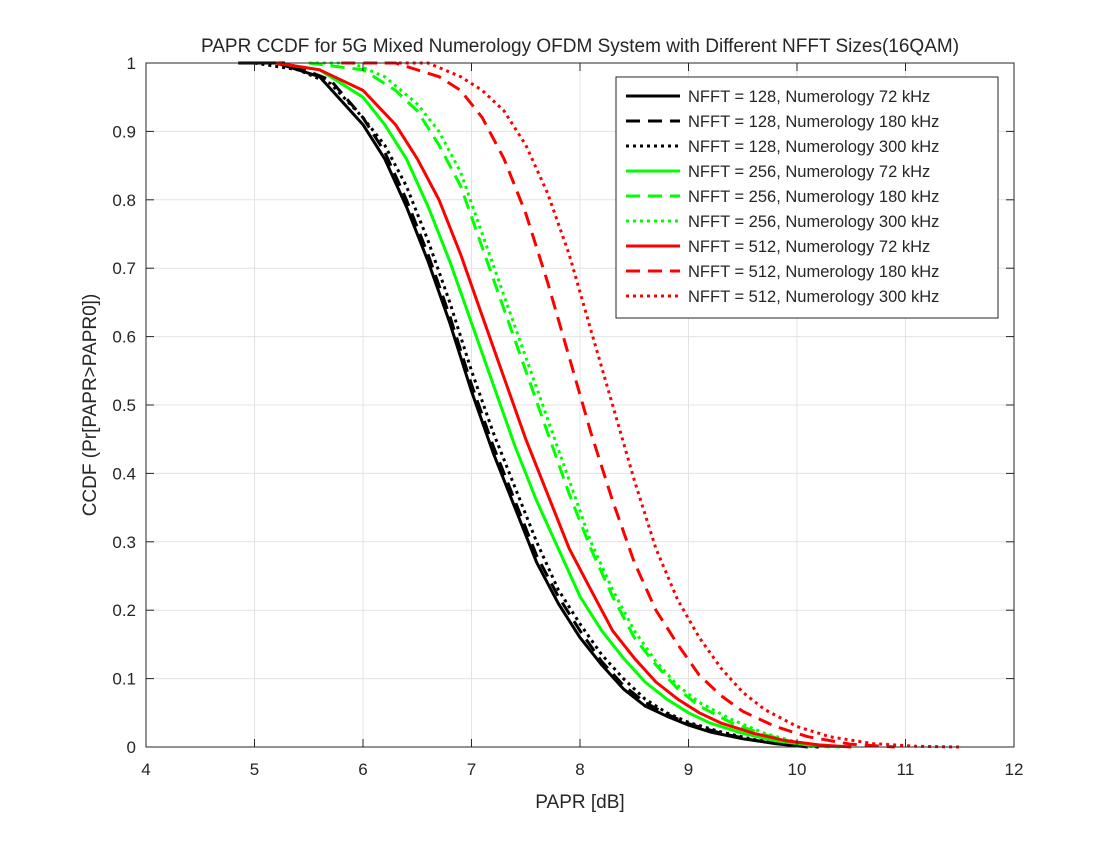  Describe the element at coordinates (809, 97) in the screenshot. I see `legend-label: NFFT = 128, Numerology 72 kHz` at that location.